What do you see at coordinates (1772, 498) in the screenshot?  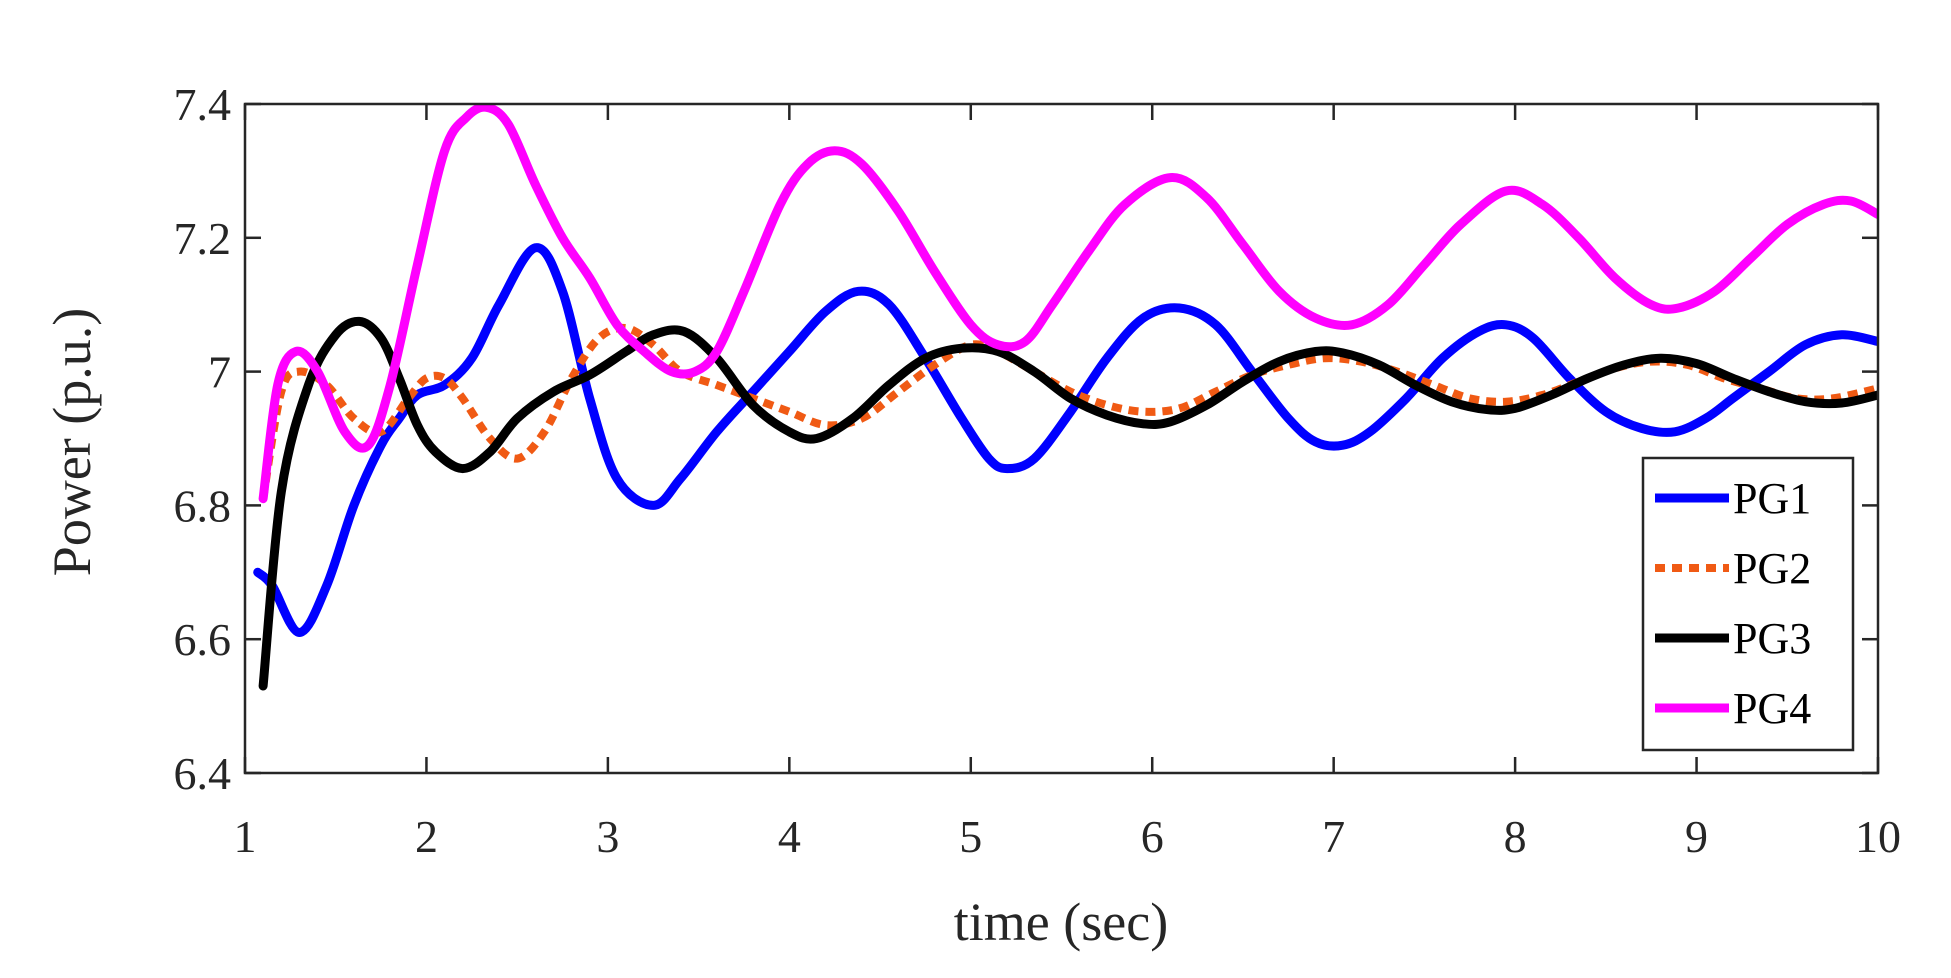 I see `legend-label-pg1: PG1` at bounding box center [1772, 498].